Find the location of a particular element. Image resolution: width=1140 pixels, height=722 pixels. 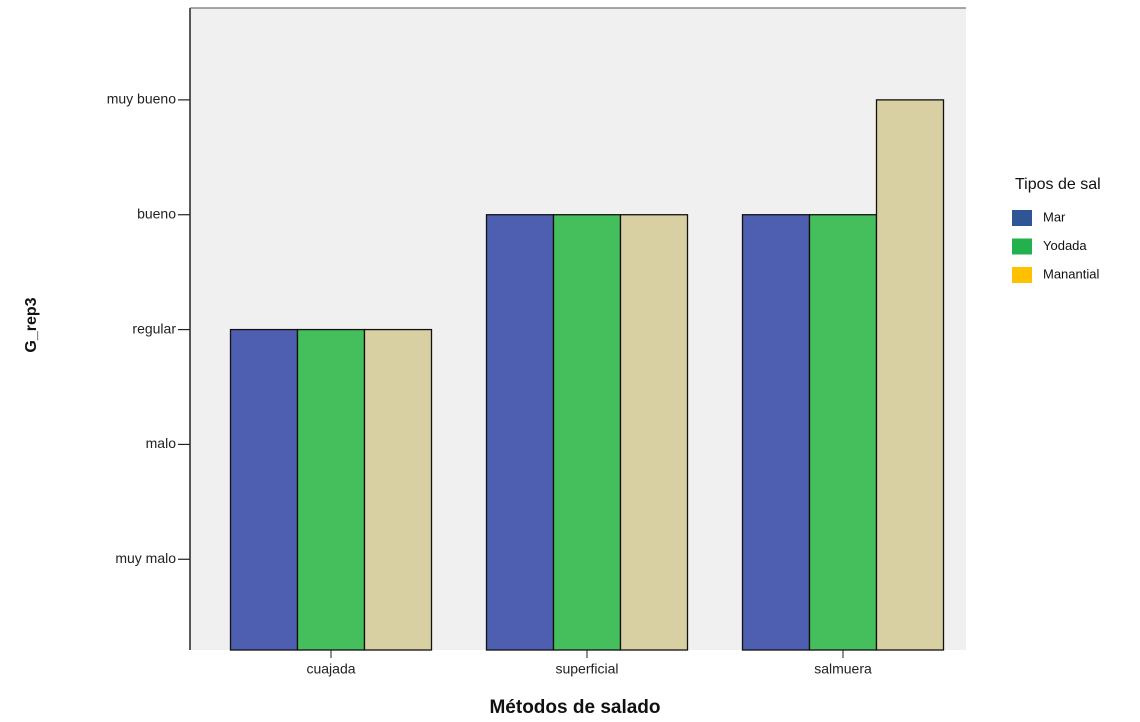

legend-label: Manantial is located at coordinates (1071, 273).